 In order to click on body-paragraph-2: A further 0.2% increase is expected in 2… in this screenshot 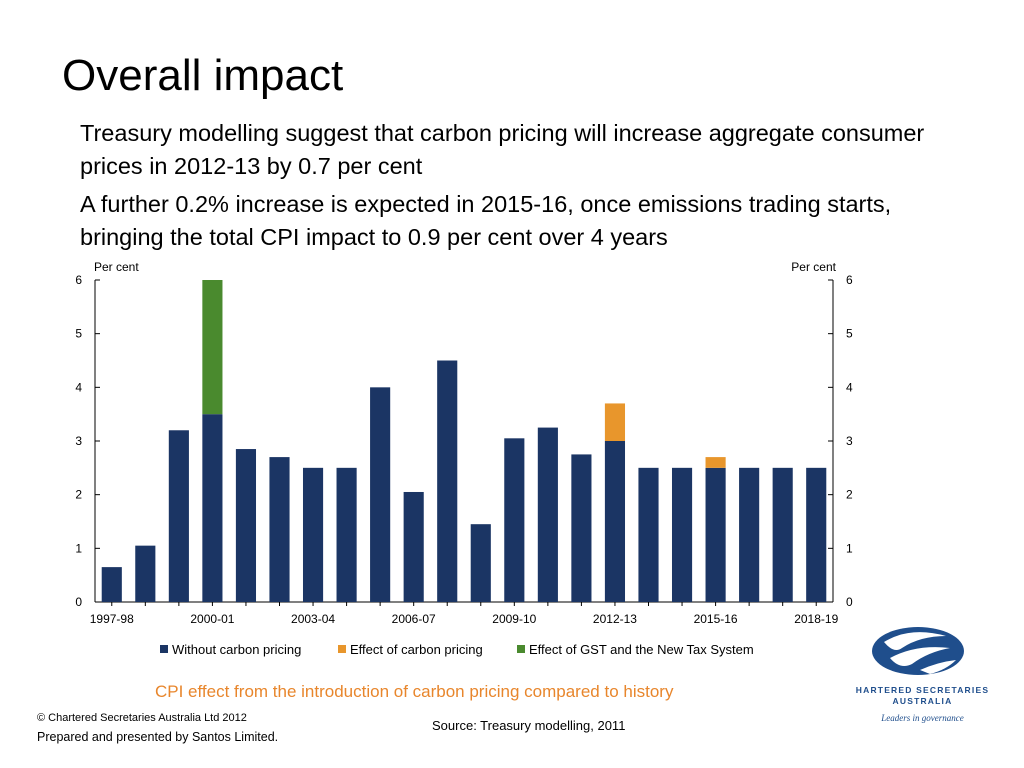, I will do `click(486, 220)`.